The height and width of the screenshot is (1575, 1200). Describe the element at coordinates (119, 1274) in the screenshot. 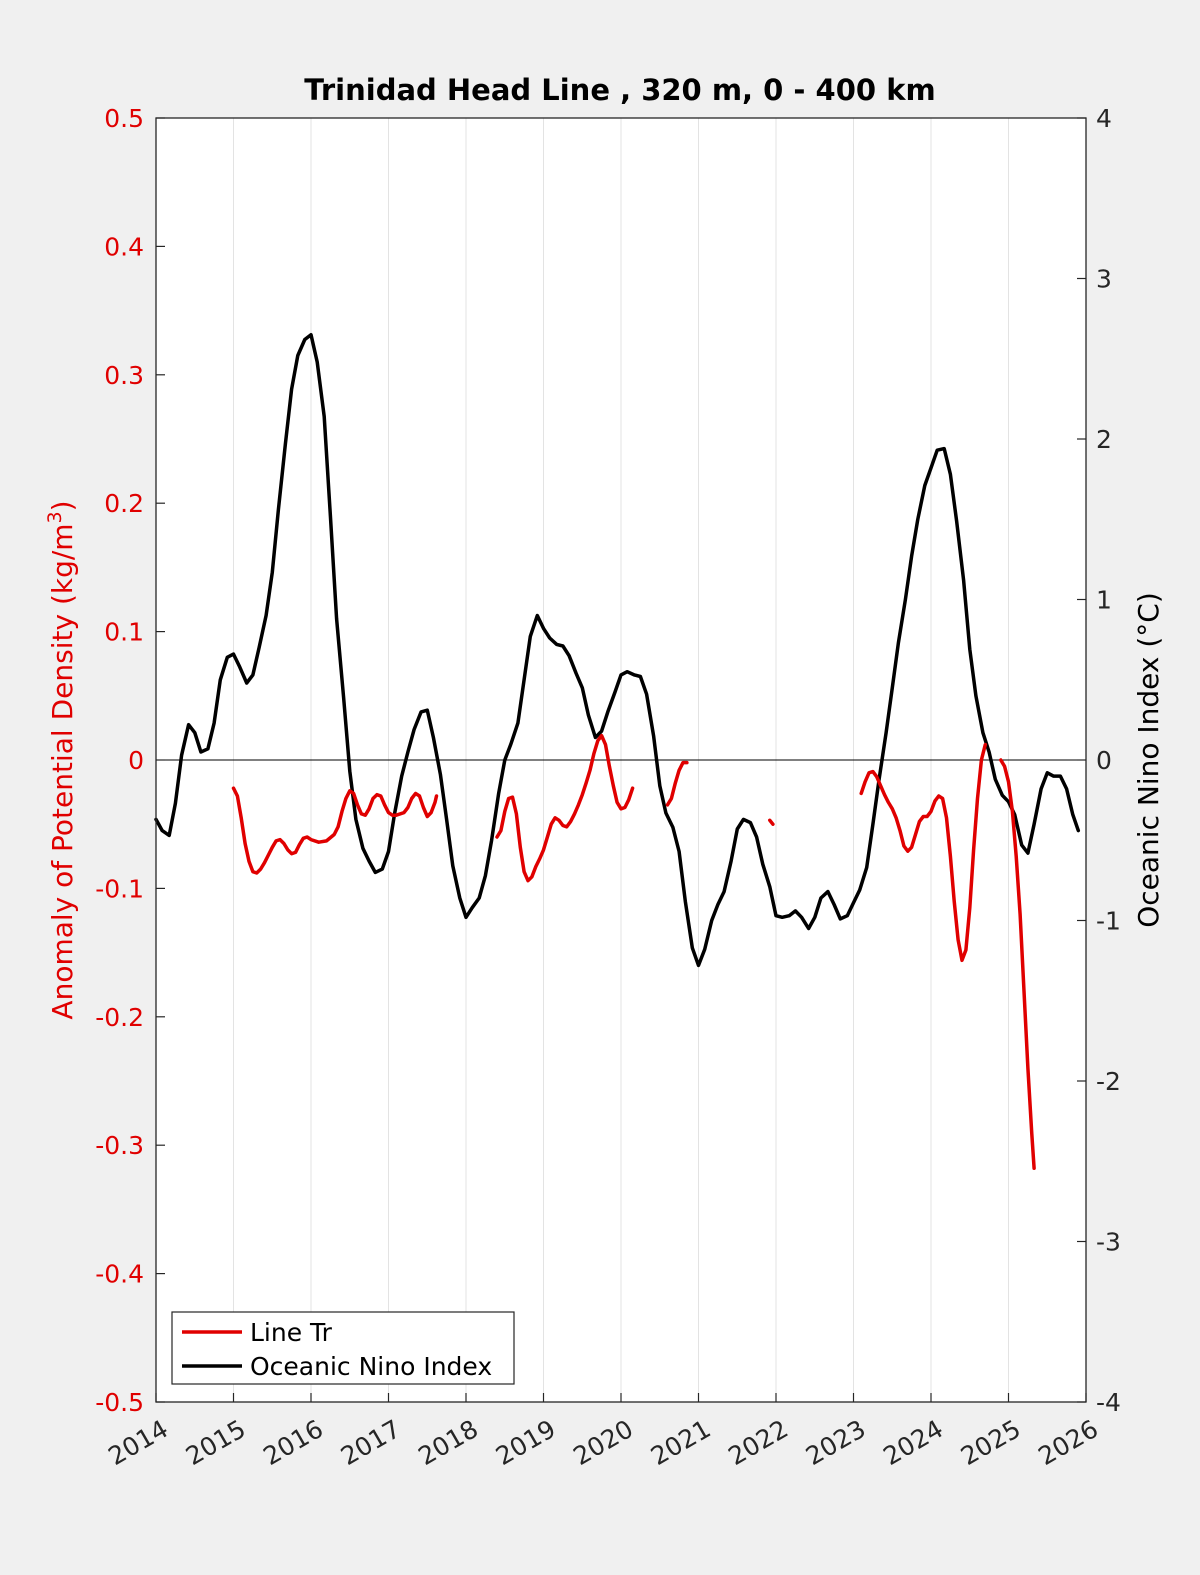

I see `left-tick-label: -0.4` at that location.